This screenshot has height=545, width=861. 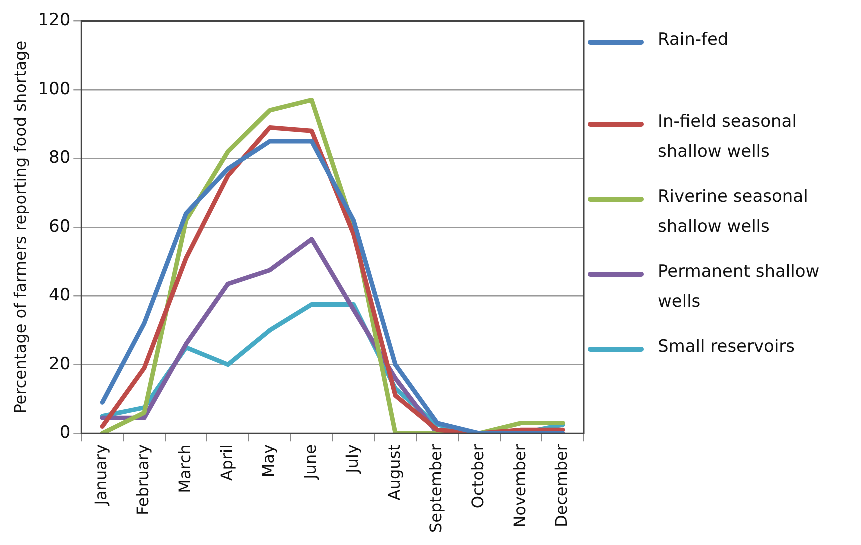 What do you see at coordinates (60, 226) in the screenshot?
I see `y-tick-label: 60` at bounding box center [60, 226].